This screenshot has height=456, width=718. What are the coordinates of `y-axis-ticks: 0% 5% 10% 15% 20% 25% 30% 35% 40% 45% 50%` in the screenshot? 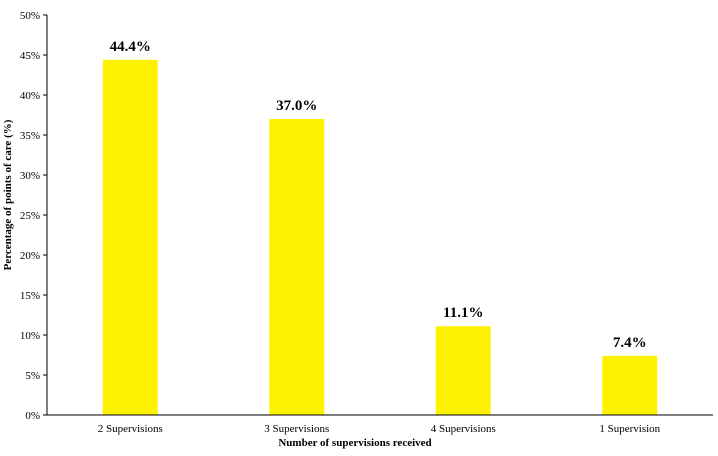 It's located at (33, 216).